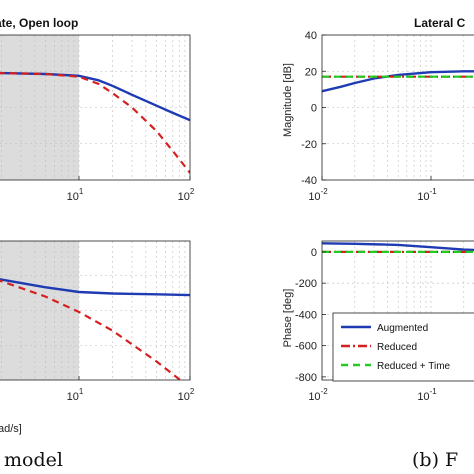 The height and width of the screenshot is (474, 474). Describe the element at coordinates (311, 36) in the screenshot. I see `y-tick-label: 40` at that location.